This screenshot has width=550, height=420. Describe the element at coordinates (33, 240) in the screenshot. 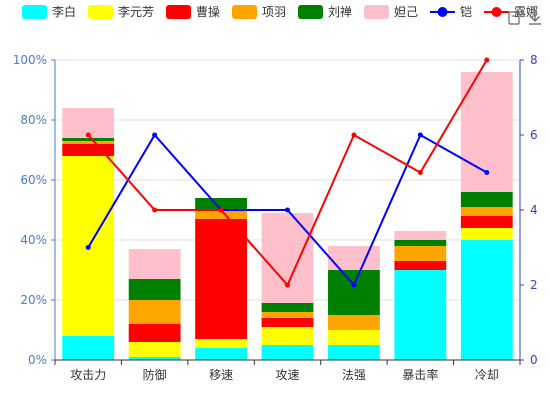

I see `y-left-tick-label: 40%` at that location.